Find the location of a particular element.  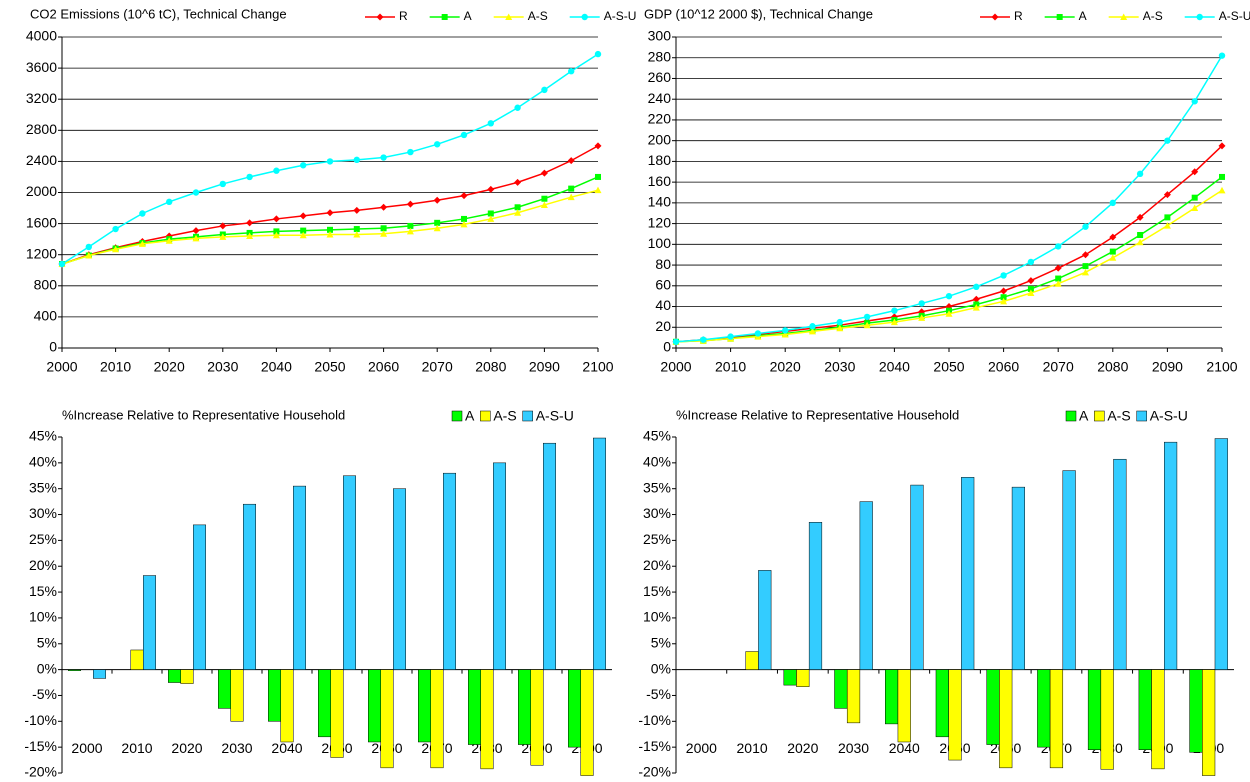

y-tick-label: 800 is located at coordinates (46, 285).